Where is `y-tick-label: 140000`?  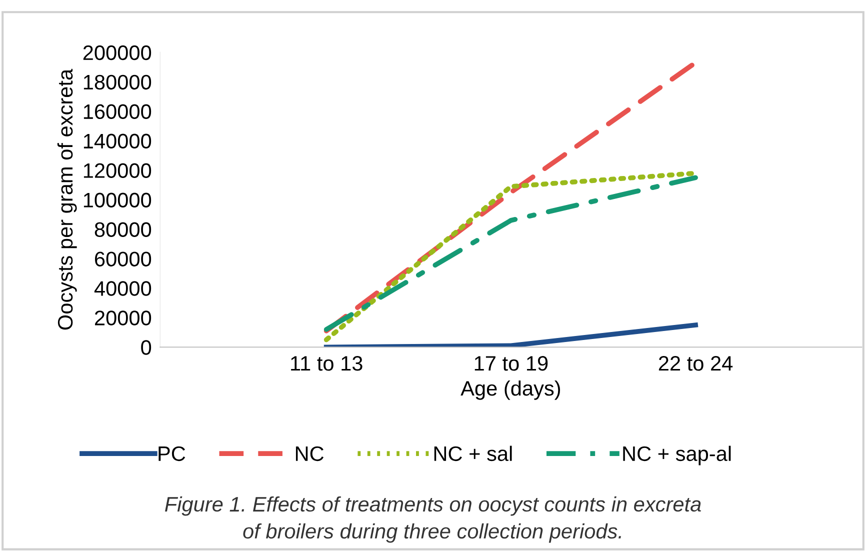 y-tick-label: 140000 is located at coordinates (118, 141).